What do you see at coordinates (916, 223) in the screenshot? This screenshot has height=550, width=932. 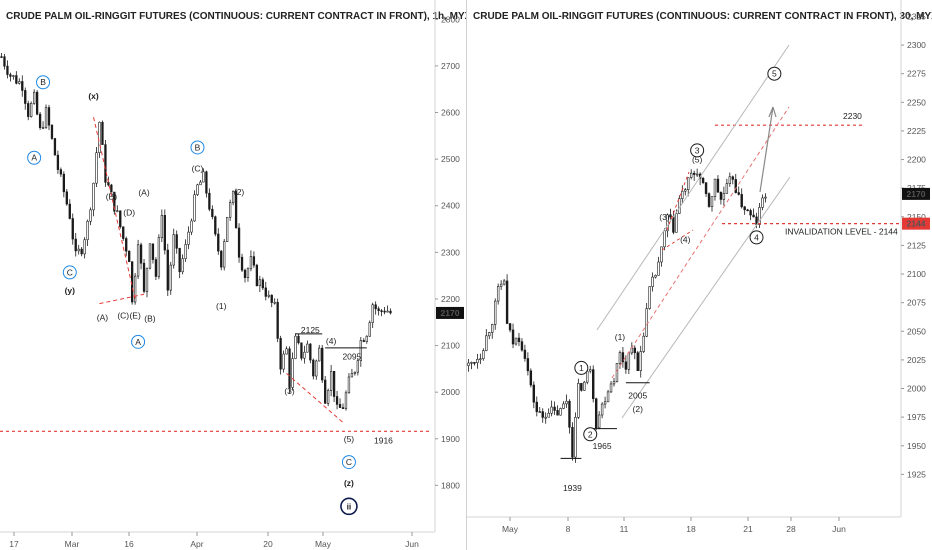 I see `stop-price-badge` at bounding box center [916, 223].